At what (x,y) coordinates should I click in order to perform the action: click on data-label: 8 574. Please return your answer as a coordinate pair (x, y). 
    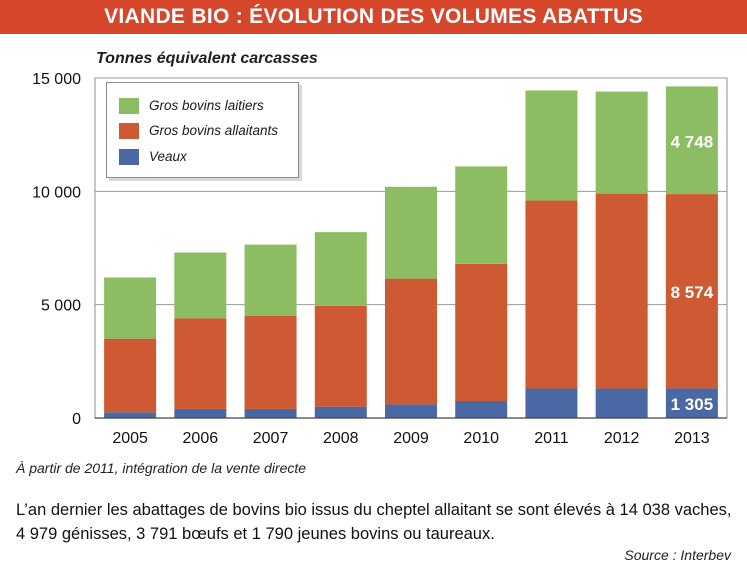
    Looking at the image, I should click on (692, 292).